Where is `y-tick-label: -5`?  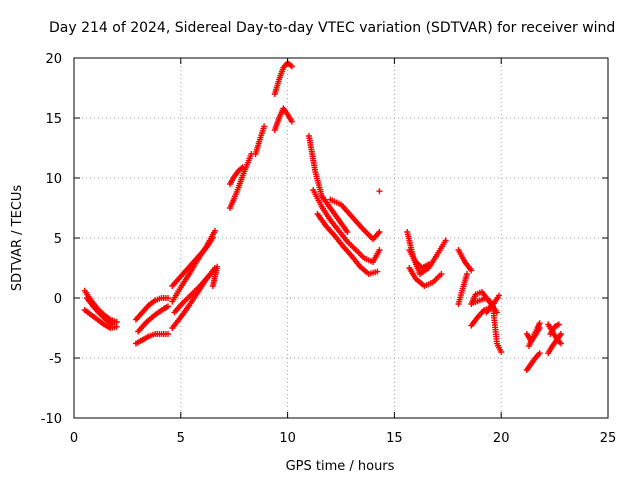 y-tick-label: -5 is located at coordinates (55, 359).